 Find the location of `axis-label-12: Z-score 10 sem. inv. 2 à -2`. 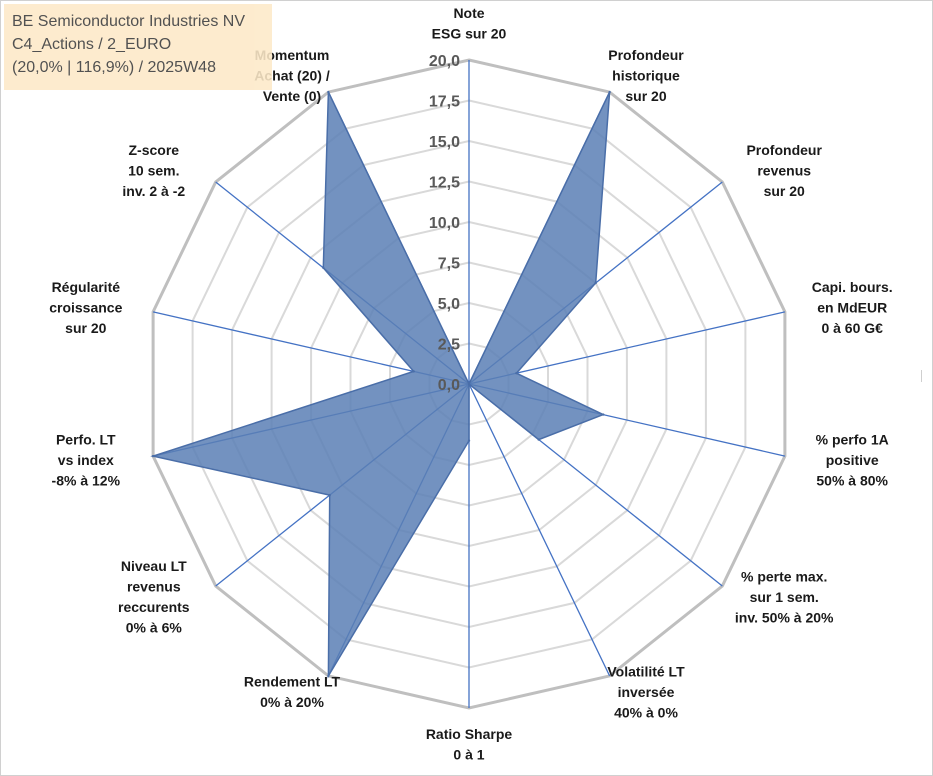

axis-label-12: Z-score 10 sem. inv. 2 à -2 is located at coordinates (153, 170).